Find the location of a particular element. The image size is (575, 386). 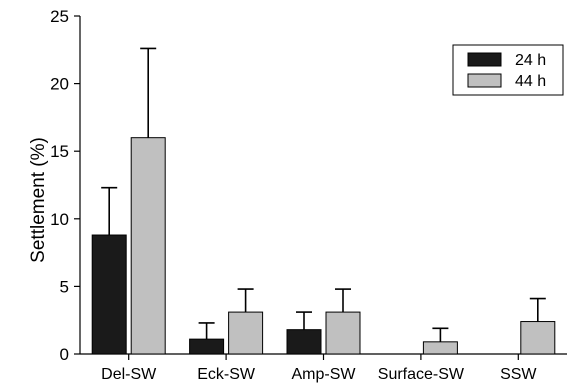

bar-44h-eck-sw is located at coordinates (246, 333).